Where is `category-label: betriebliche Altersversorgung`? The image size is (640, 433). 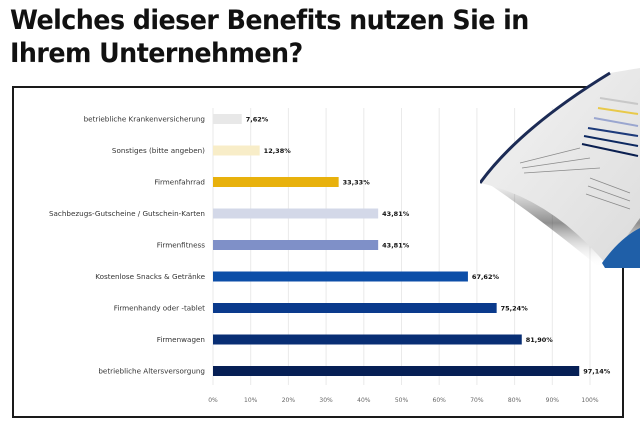
category-label: betriebliche Altersversorgung is located at coordinates (151, 371).